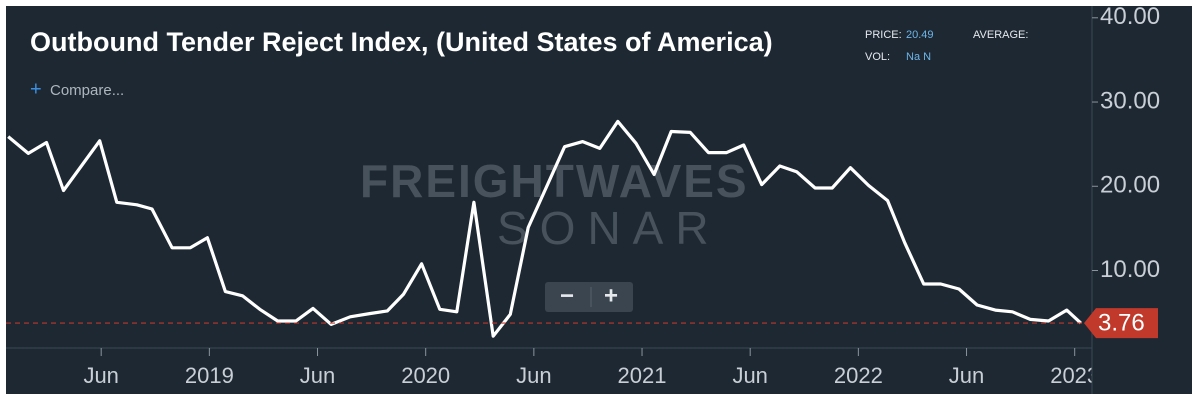  I want to click on x-tick-label: 2019, so click(209, 375).